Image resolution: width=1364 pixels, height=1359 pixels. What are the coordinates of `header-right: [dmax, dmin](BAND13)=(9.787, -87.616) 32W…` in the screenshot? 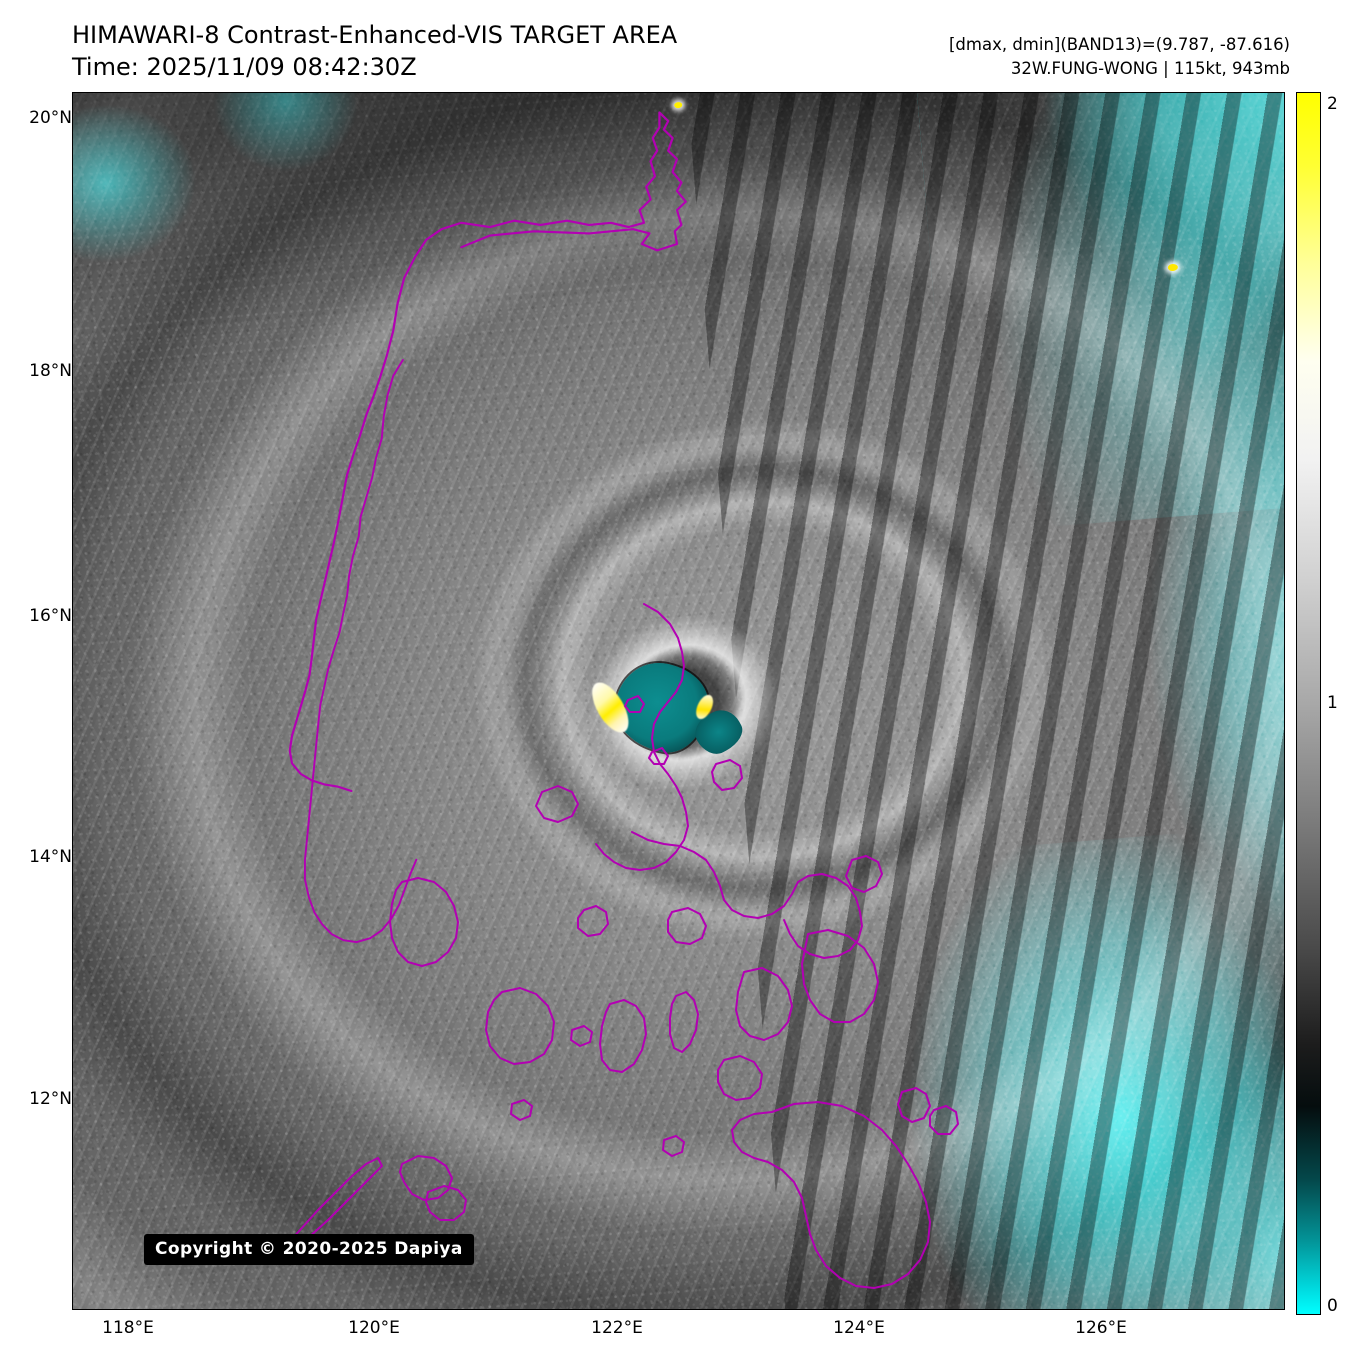 It's located at (1119, 57).